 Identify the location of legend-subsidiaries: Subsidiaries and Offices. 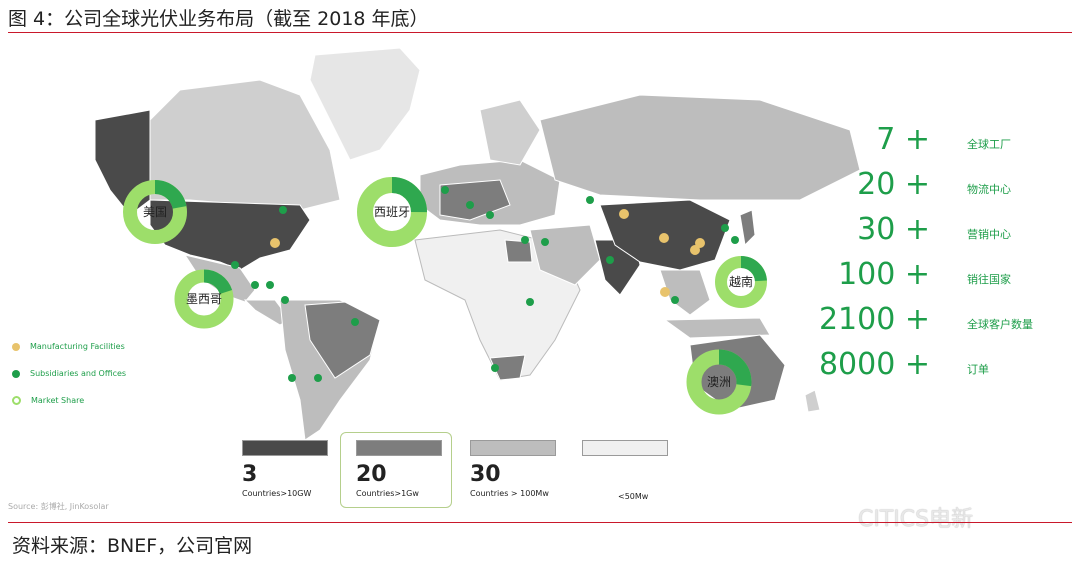
(69, 373).